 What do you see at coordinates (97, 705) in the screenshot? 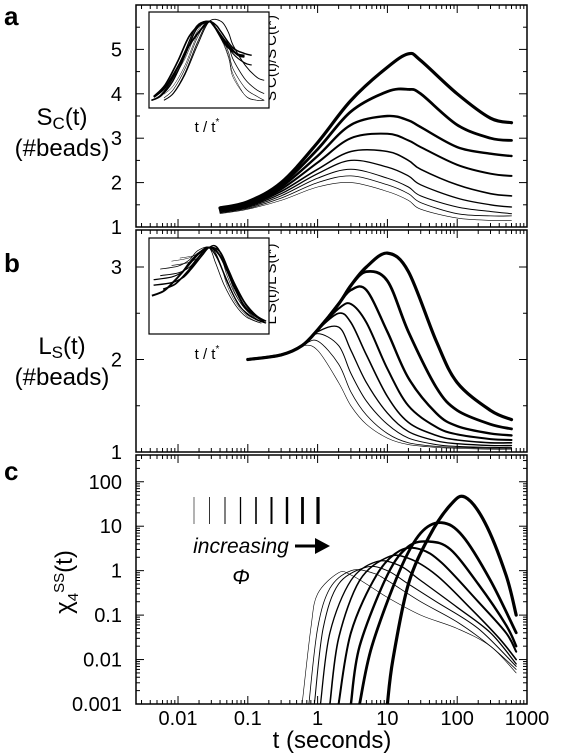
I see `y-tick-label: 0.001` at bounding box center [97, 705].